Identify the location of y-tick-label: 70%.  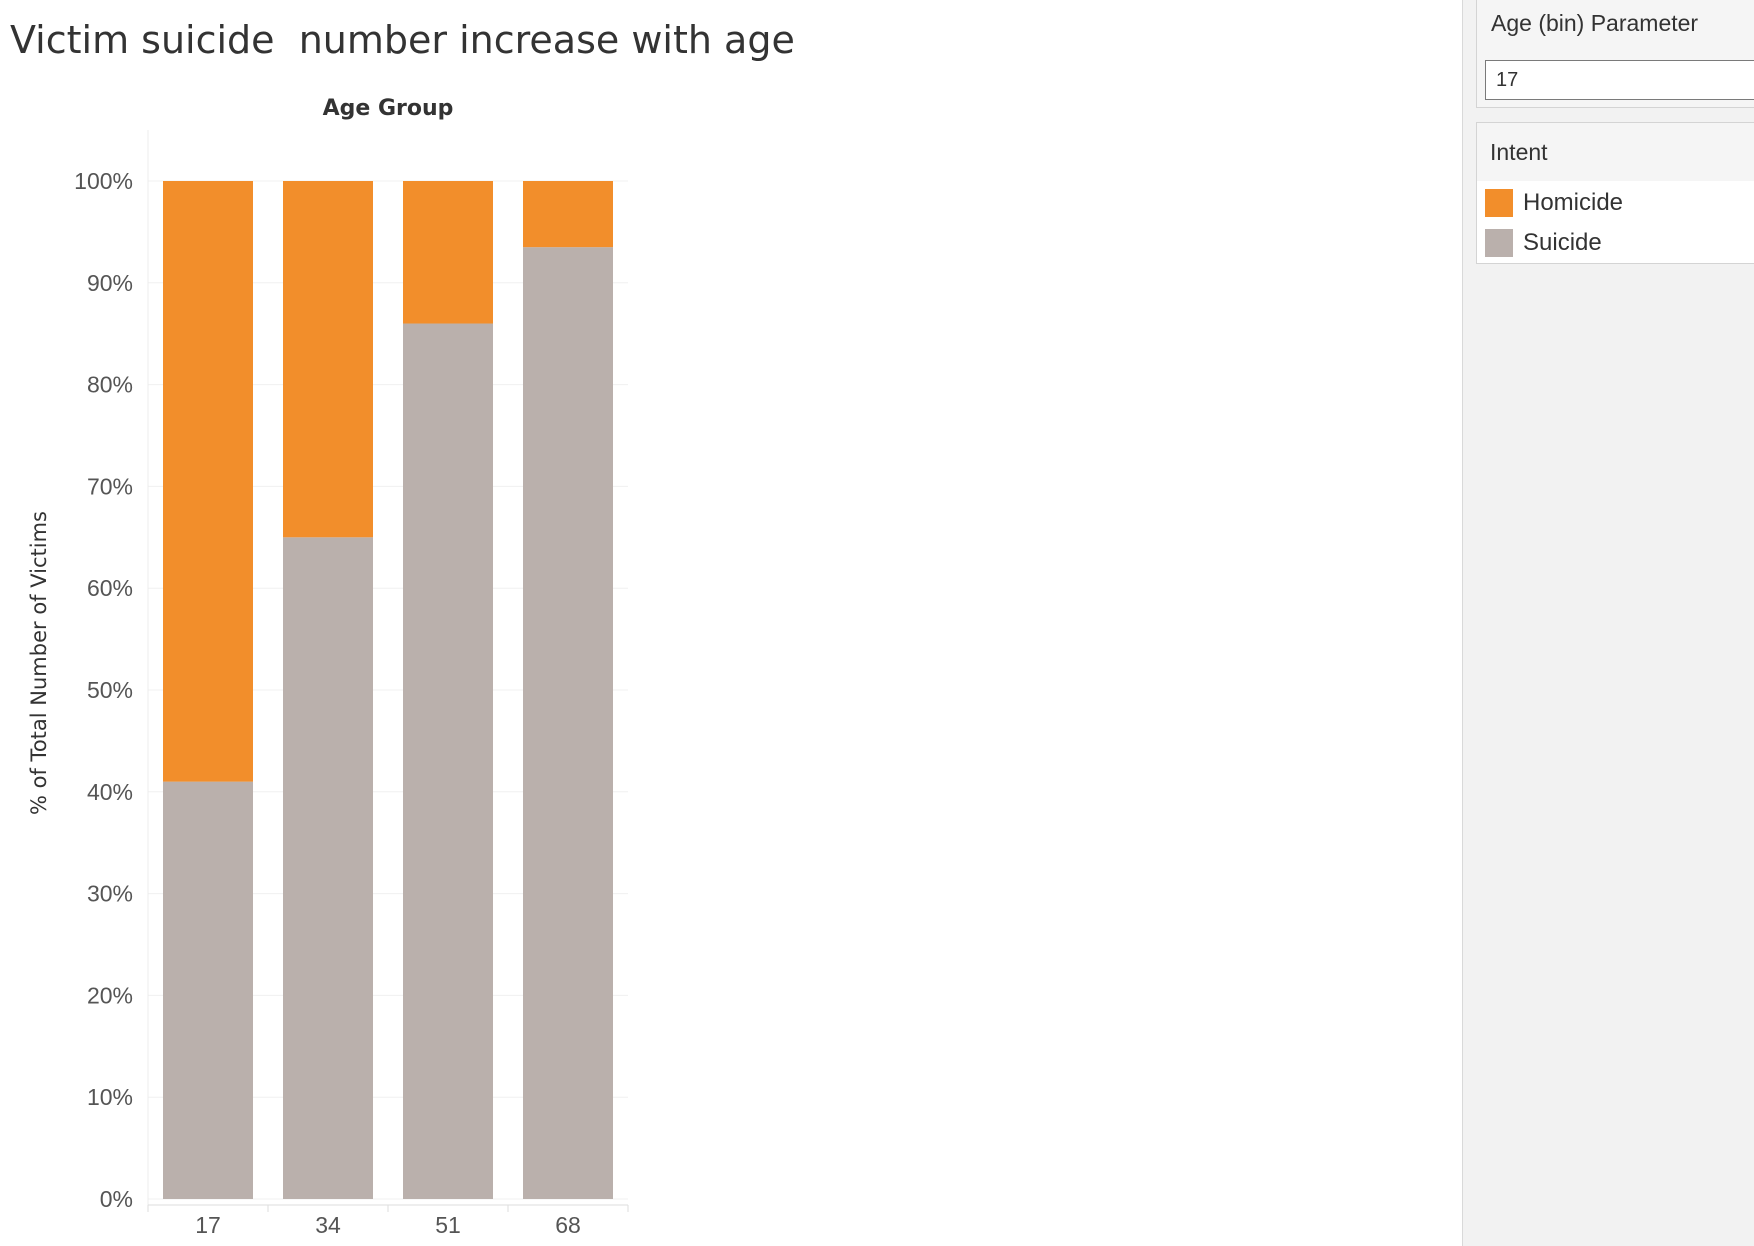
(110, 486).